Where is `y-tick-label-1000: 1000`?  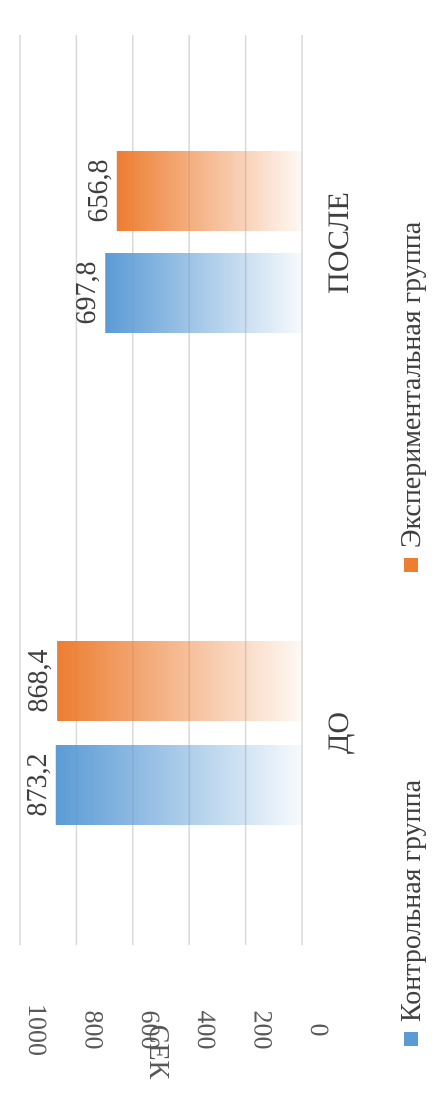 y-tick-label-1000: 1000 is located at coordinates (37, 1030).